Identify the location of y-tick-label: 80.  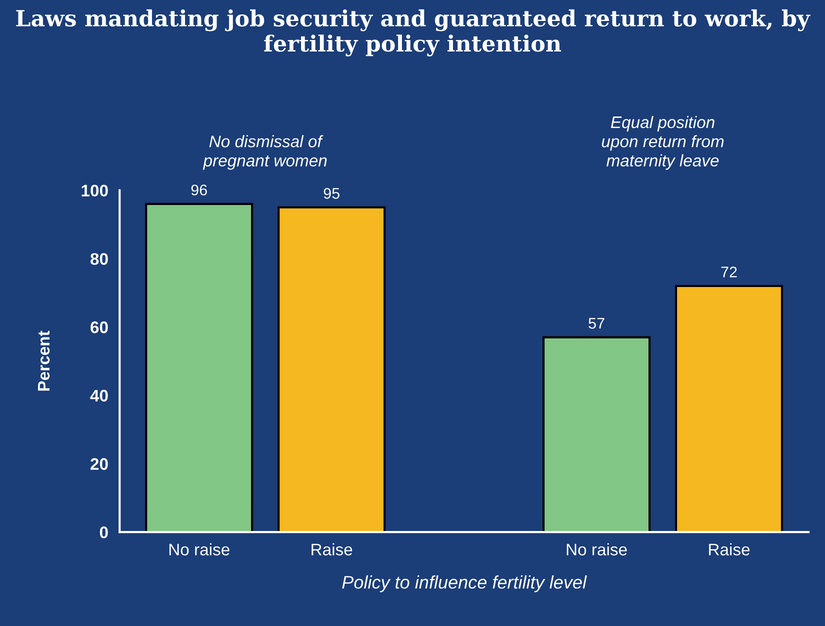
(99, 259).